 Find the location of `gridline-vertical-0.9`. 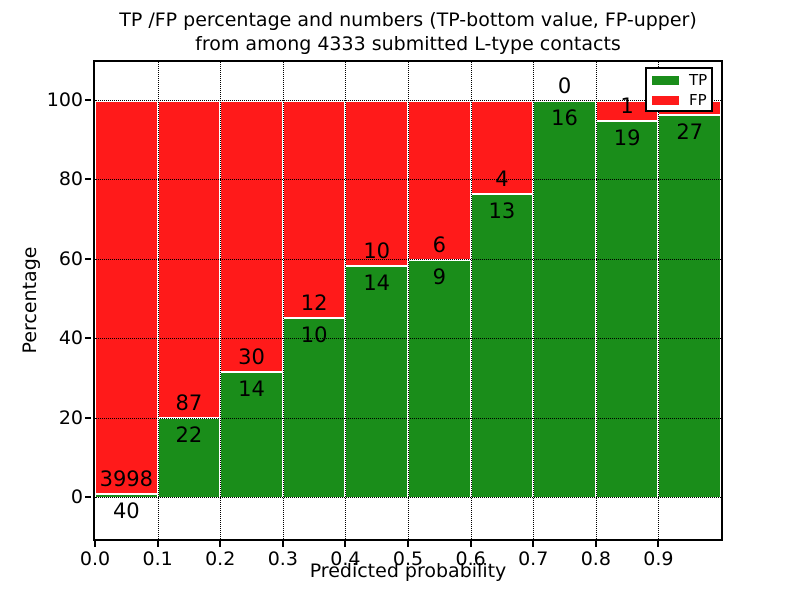

gridline-vertical-0.9 is located at coordinates (659, 300).